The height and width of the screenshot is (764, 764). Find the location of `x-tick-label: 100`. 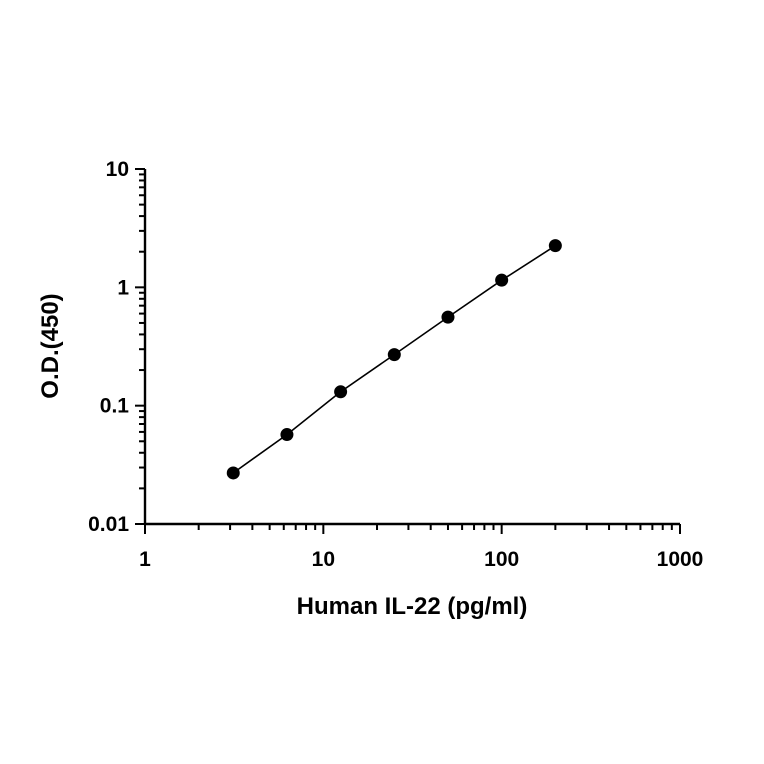

x-tick-label: 100 is located at coordinates (501, 559).